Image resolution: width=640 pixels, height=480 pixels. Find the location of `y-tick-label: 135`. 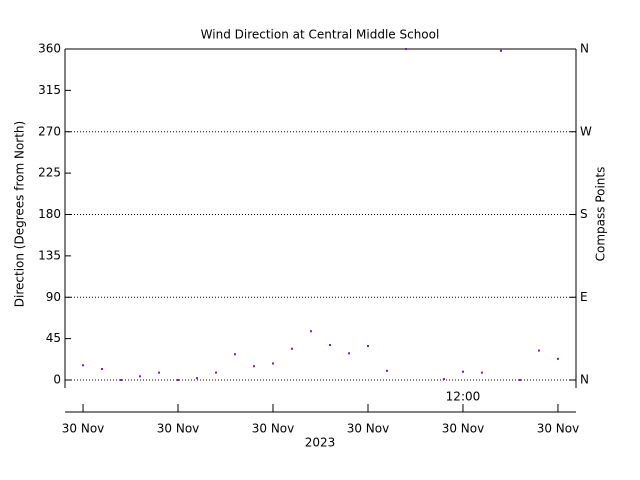

y-tick-label: 135 is located at coordinates (49, 255).